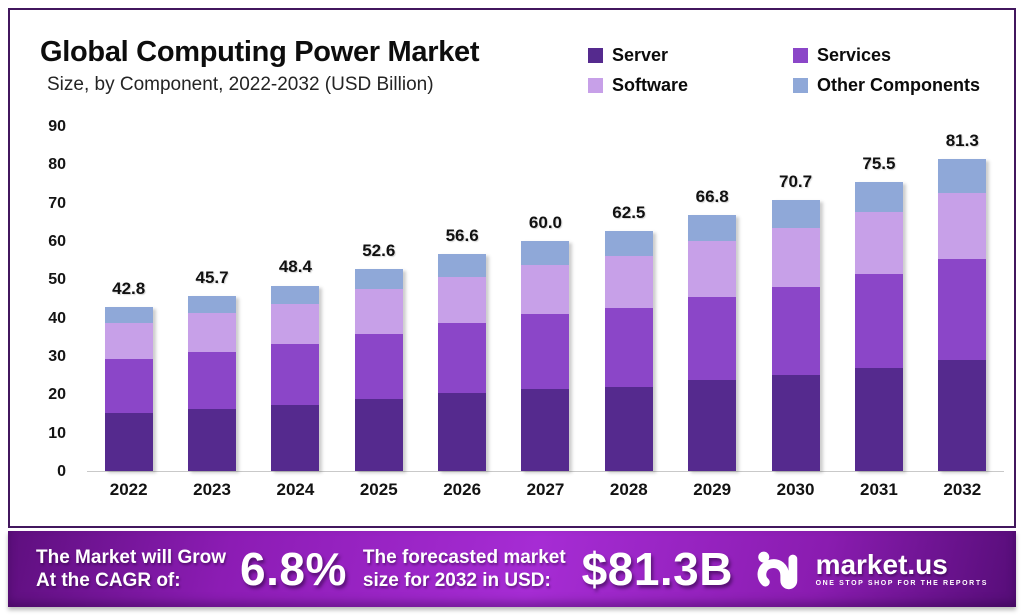  Describe the element at coordinates (128, 441) in the screenshot. I see `bar-segment-server-2022` at that location.